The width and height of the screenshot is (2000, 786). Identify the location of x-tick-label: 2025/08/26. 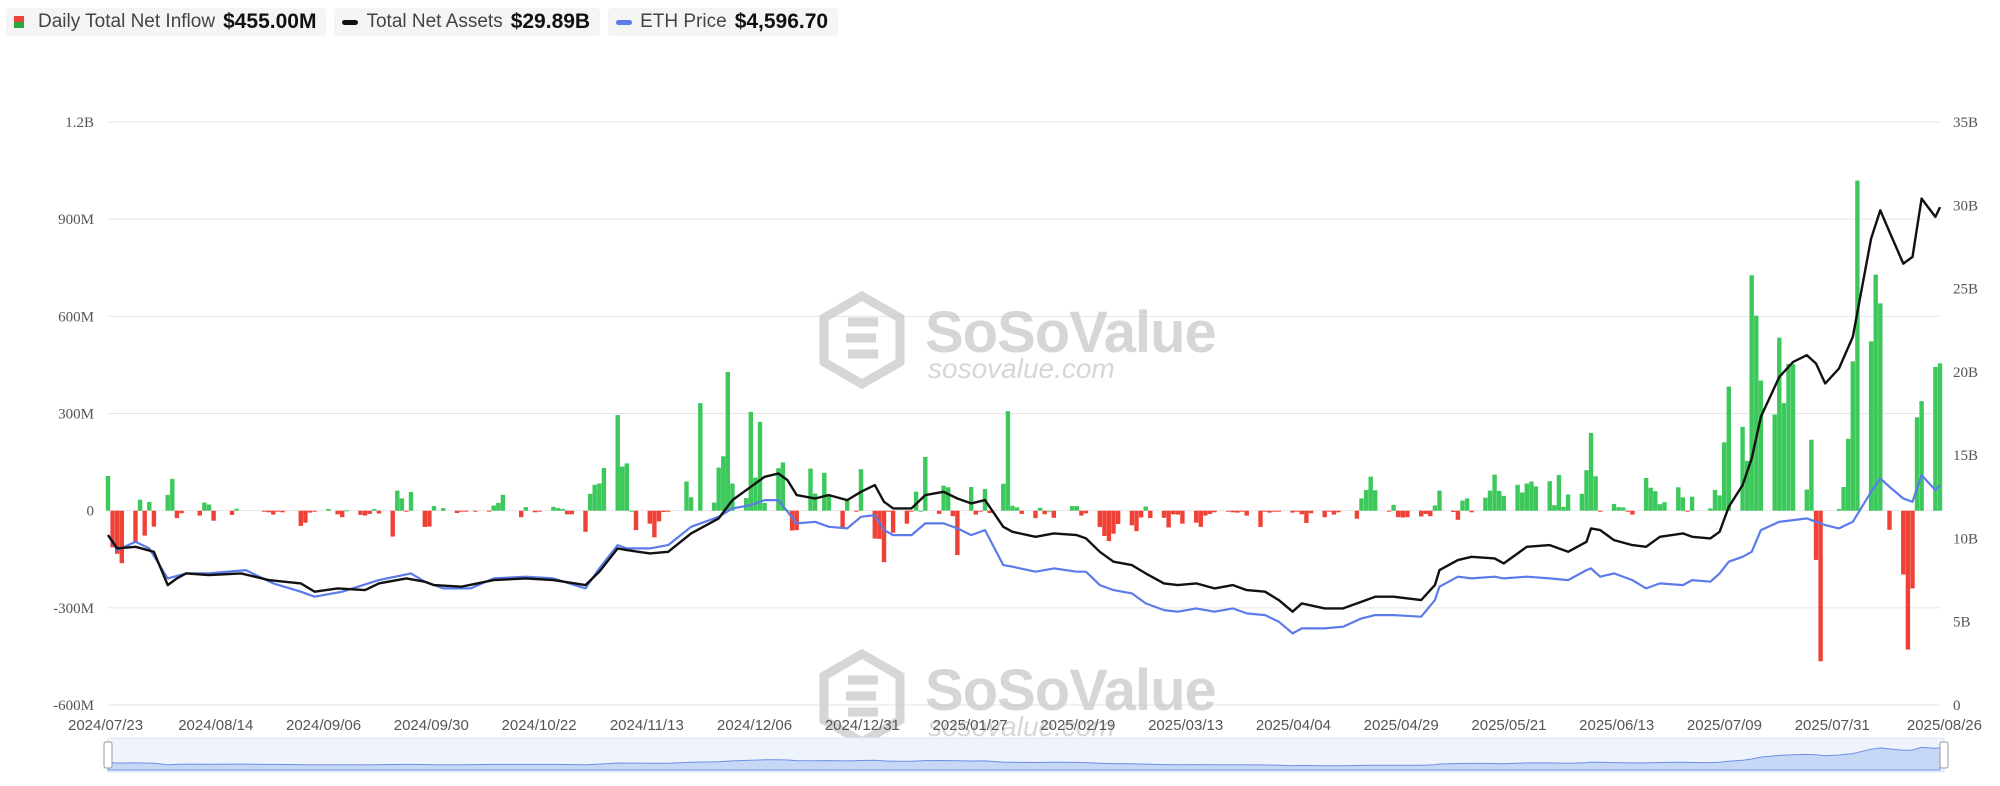
(1944, 725).